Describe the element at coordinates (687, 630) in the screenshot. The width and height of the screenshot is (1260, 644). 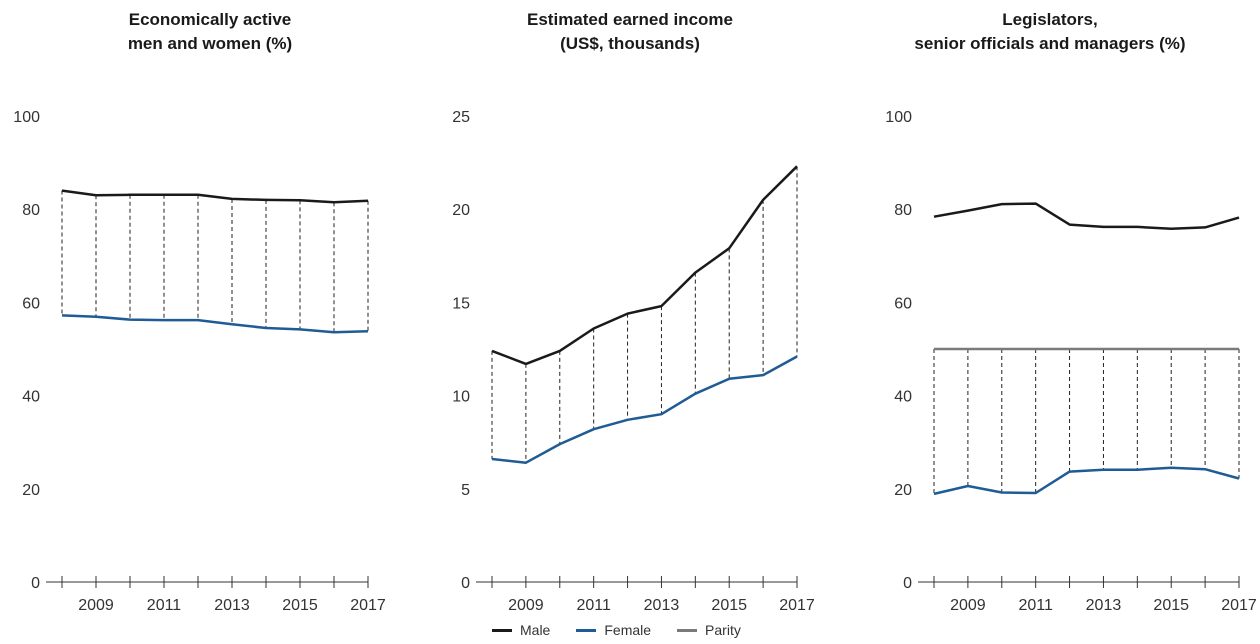
I see `legend-swatch-parity` at that location.